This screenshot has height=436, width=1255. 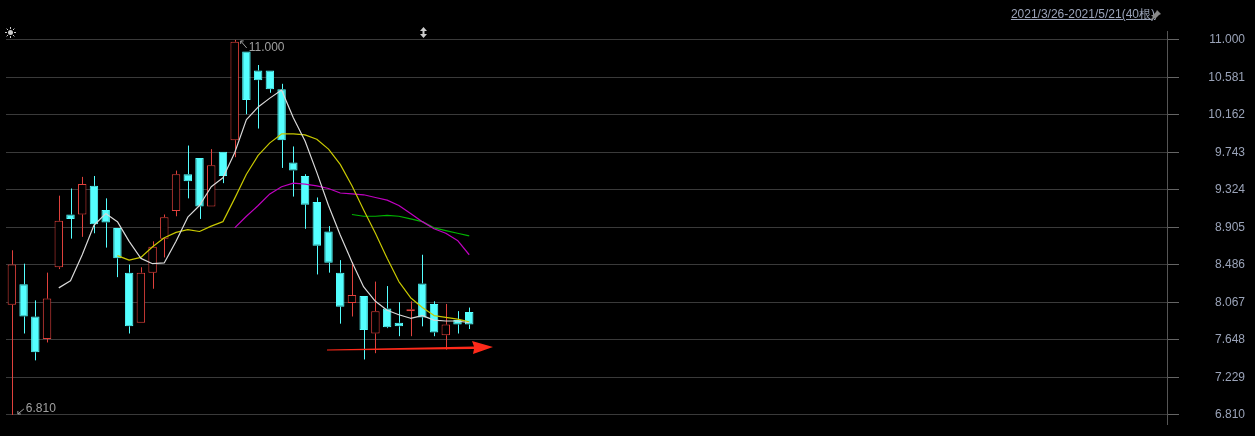 What do you see at coordinates (1227, 76) in the screenshot?
I see `y-tick-label: 10.581` at bounding box center [1227, 76].